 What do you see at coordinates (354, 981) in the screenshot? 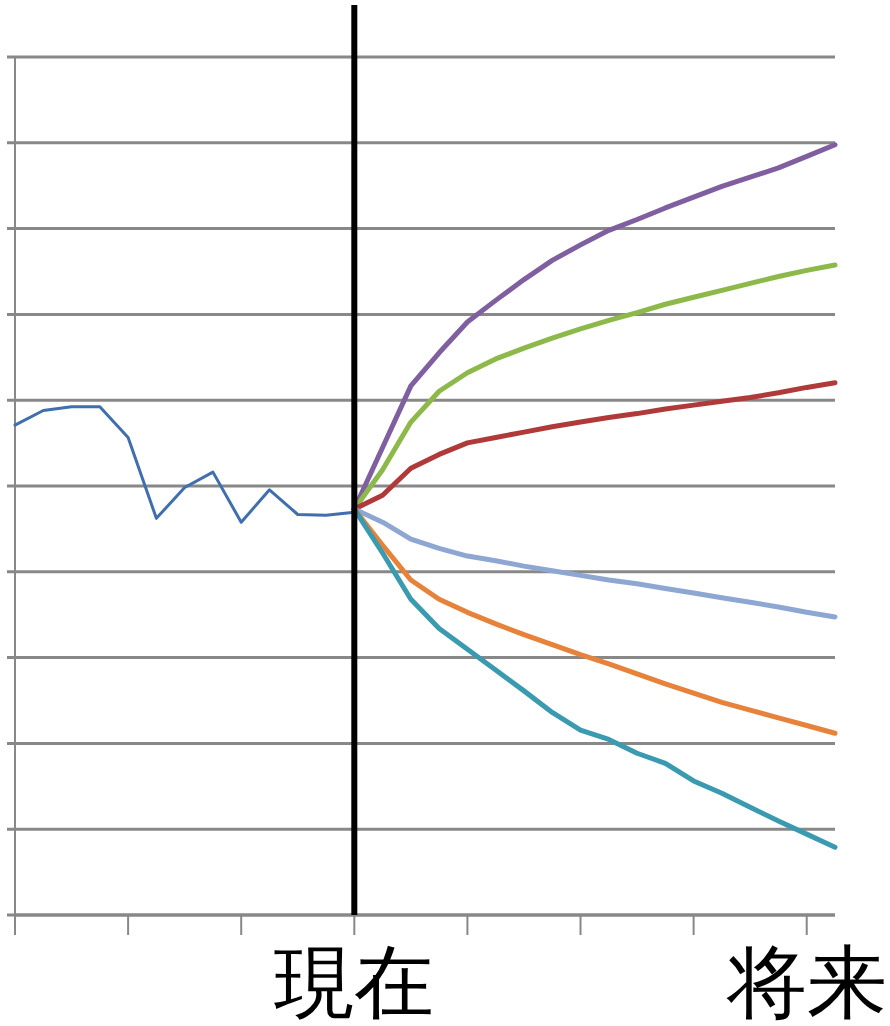
I see `x-tick-label: 現在` at bounding box center [354, 981].